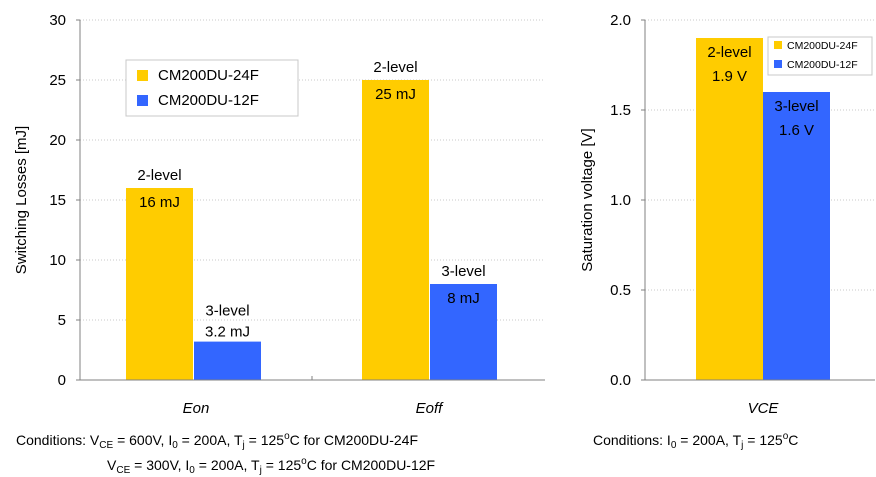  I want to click on left-y-tick-label: 5, so click(62, 320).